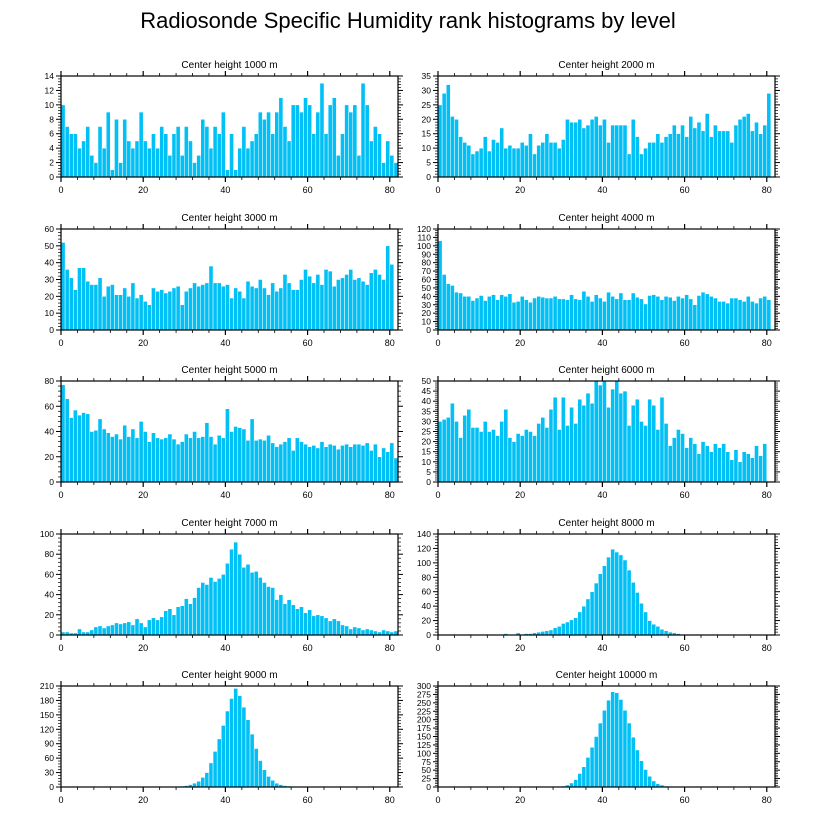 This screenshot has width=816, height=824. Describe the element at coordinates (224, 127) in the screenshot. I see `panel-1: Center height 1000 m 0 20 40 60 80 0 2 4 6 8 10 12 14` at that location.